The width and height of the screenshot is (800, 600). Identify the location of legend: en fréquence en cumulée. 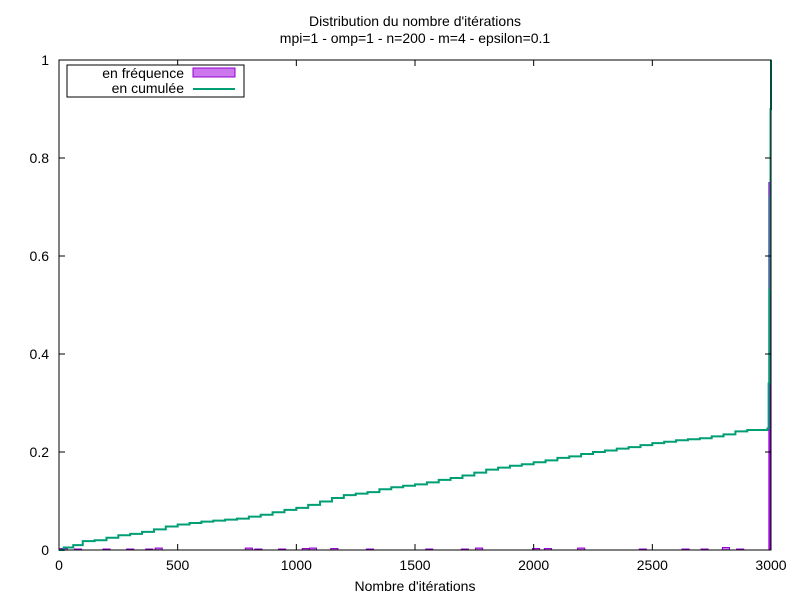
(155, 81).